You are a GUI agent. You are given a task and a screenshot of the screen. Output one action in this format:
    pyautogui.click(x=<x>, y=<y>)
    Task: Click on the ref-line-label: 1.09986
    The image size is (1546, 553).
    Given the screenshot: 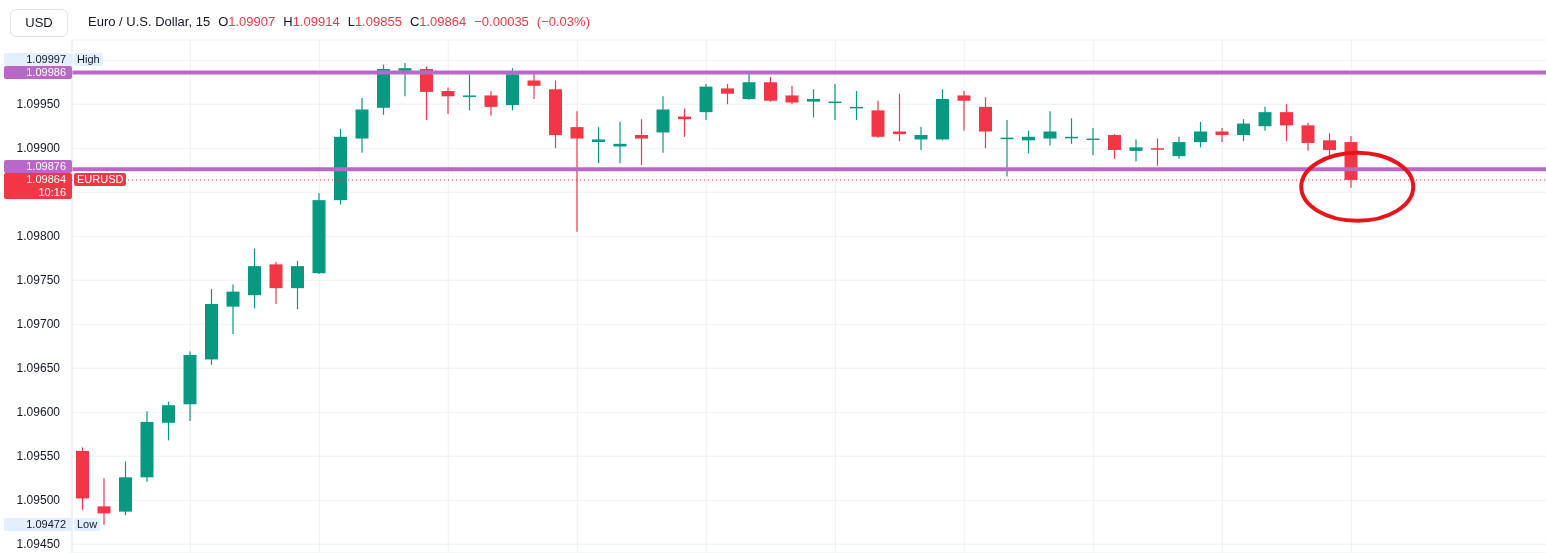 What is the action you would take?
    pyautogui.click(x=46, y=72)
    